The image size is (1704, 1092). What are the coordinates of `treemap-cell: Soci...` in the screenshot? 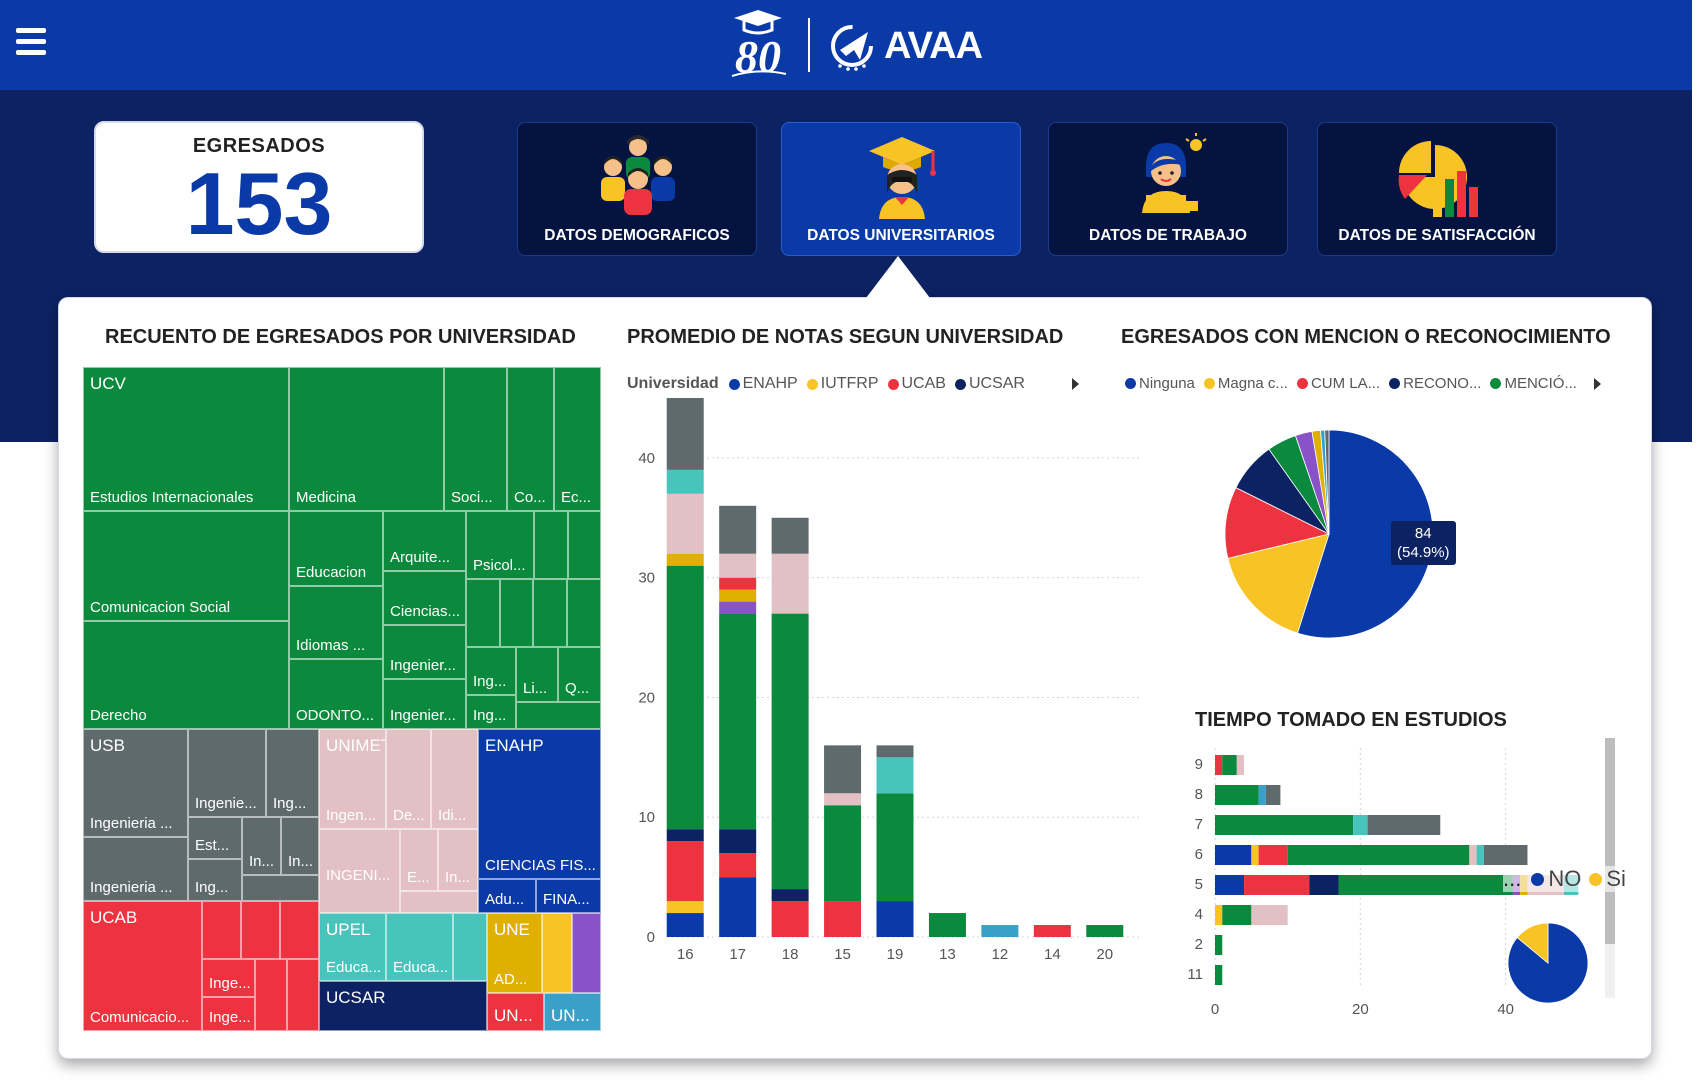 It's located at (475, 439).